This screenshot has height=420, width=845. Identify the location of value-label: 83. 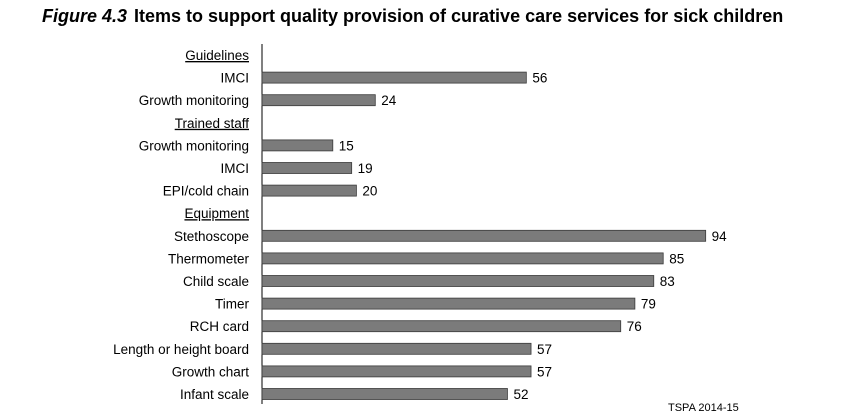
(667, 281).